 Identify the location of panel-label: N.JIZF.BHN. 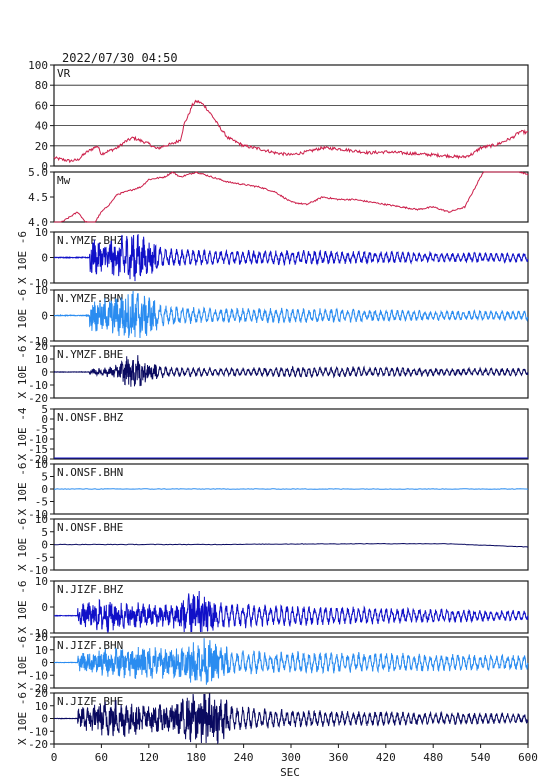
(90, 645).